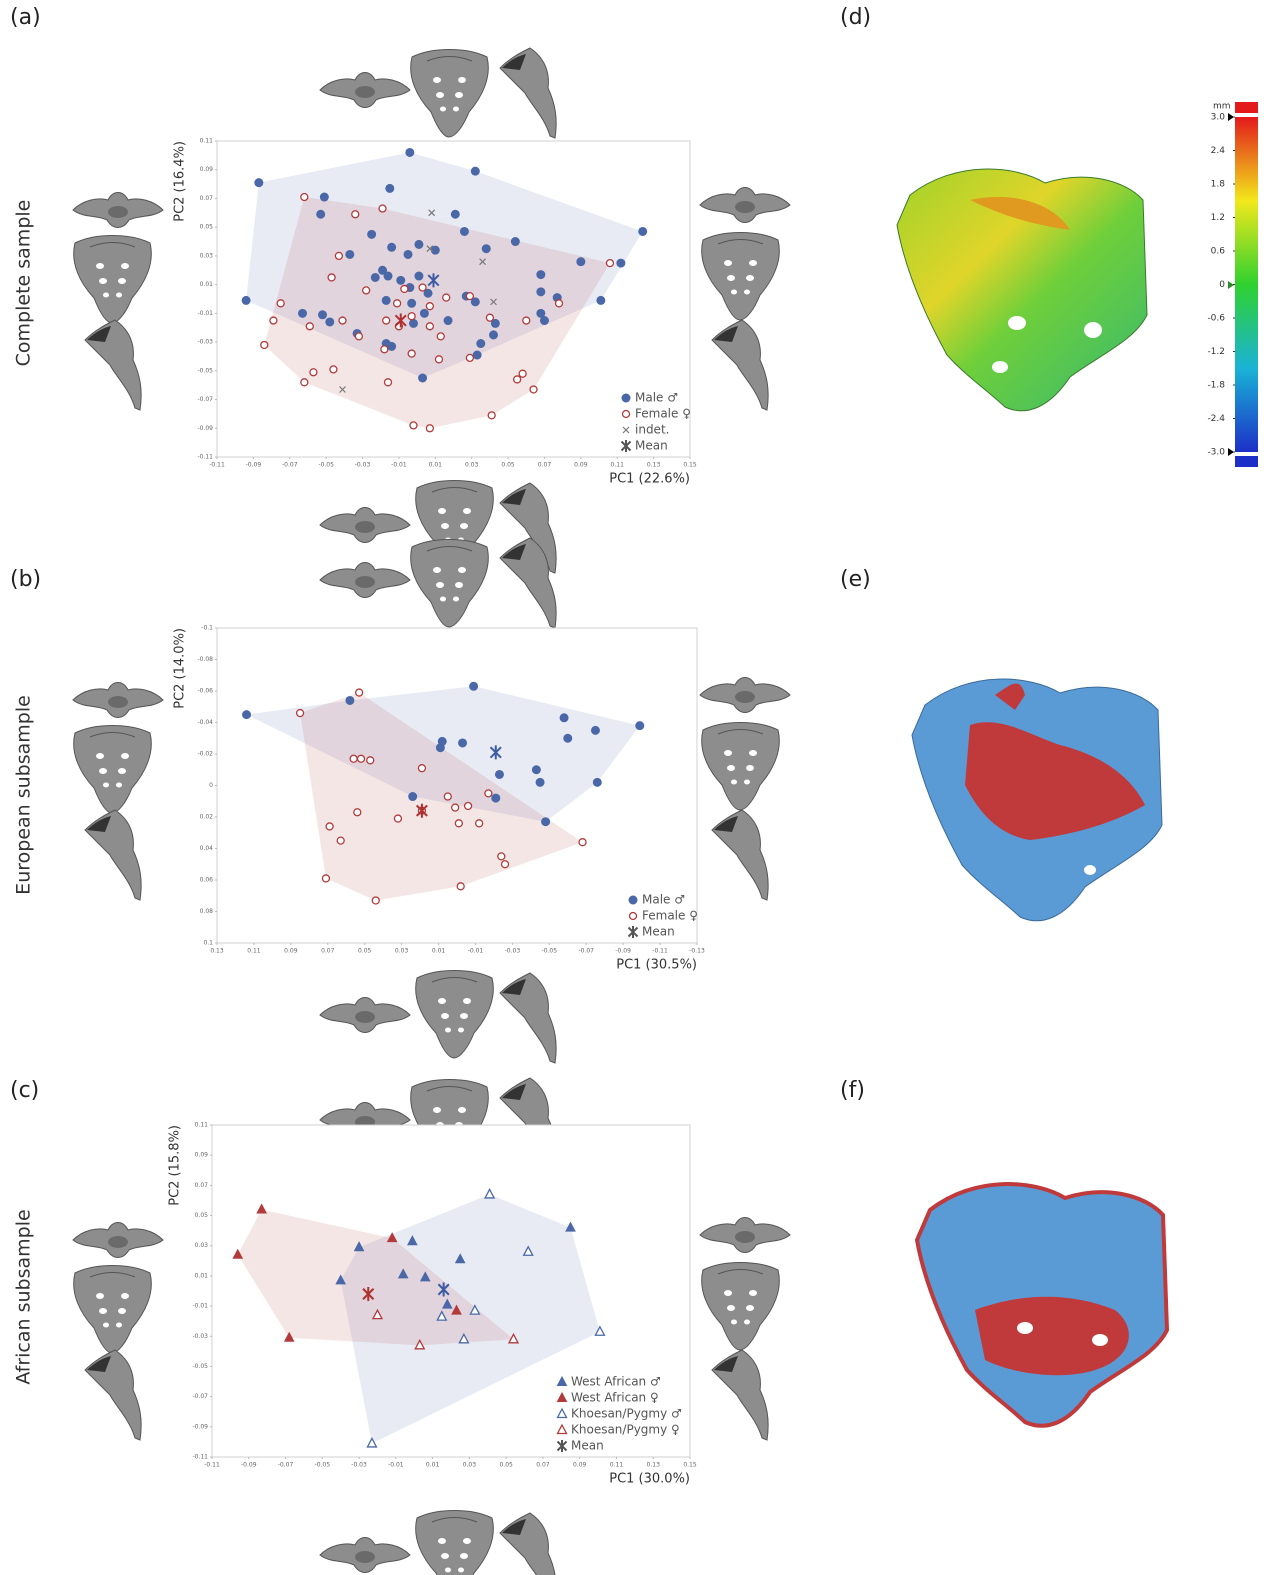  Describe the element at coordinates (200, 1366) in the screenshot. I see `y-tick-label: -0.05` at that location.